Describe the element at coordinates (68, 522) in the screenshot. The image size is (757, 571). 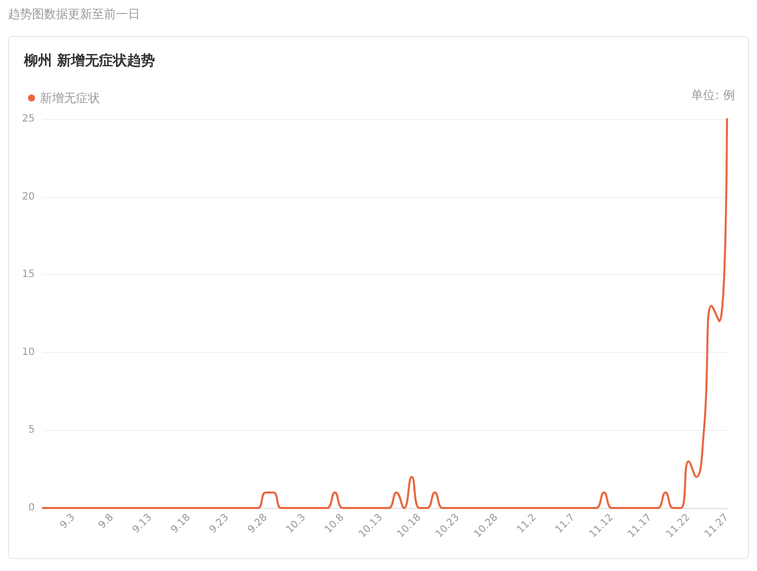
I see `x-tick-label: 9.3` at that location.